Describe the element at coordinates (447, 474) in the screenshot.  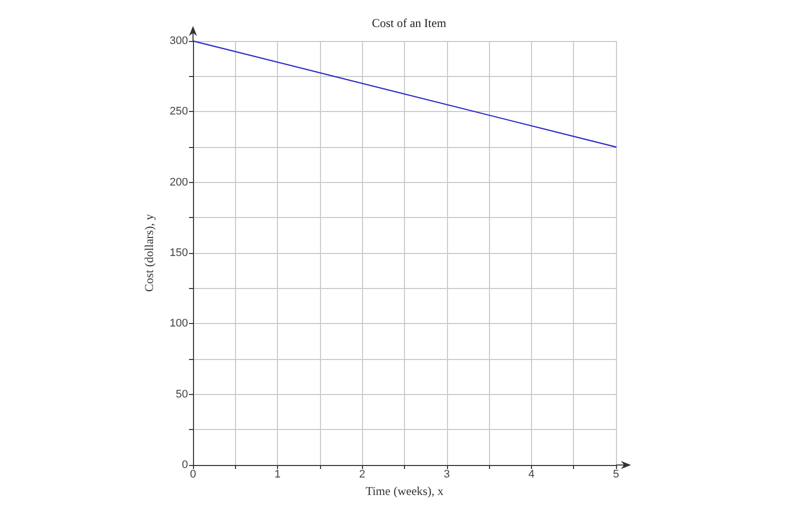
I see `x-tick-label: 3` at that location.